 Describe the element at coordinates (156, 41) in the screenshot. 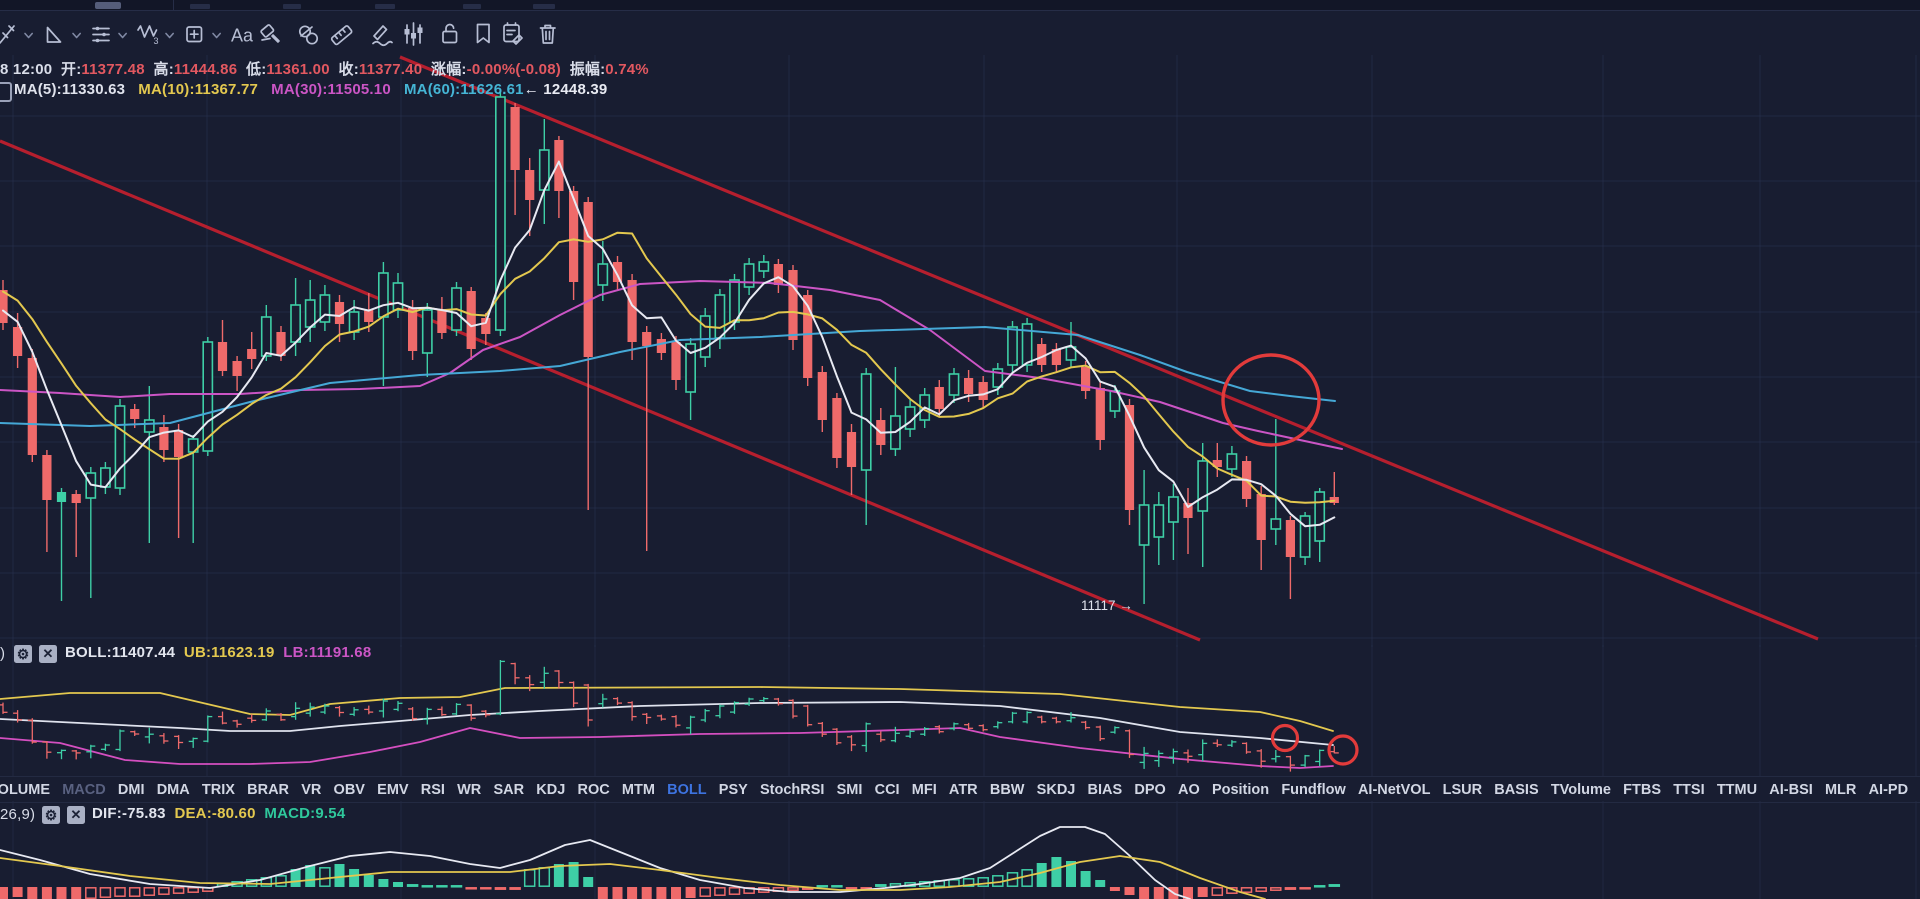

I see `svg-text: 3` at that location.